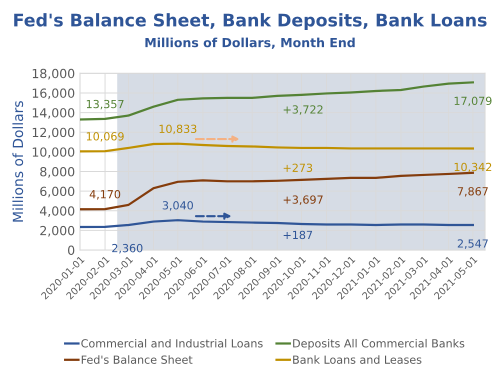  What do you see at coordinates (473, 167) in the screenshot?
I see `annotation: 10,342` at bounding box center [473, 167].